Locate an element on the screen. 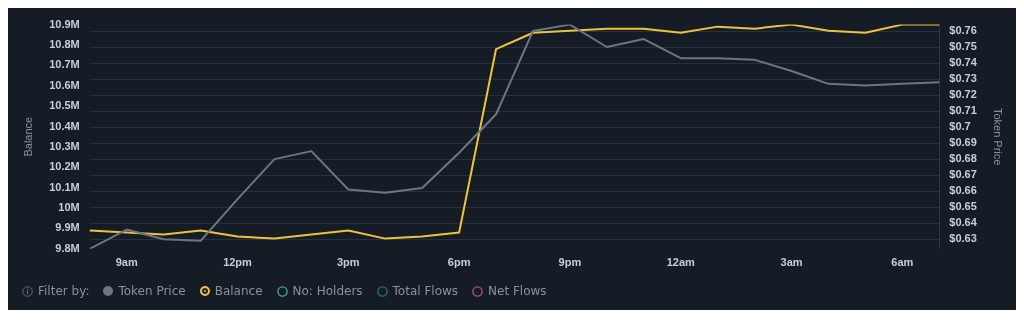  y2-tick-label: $0.64 is located at coordinates (963, 222).